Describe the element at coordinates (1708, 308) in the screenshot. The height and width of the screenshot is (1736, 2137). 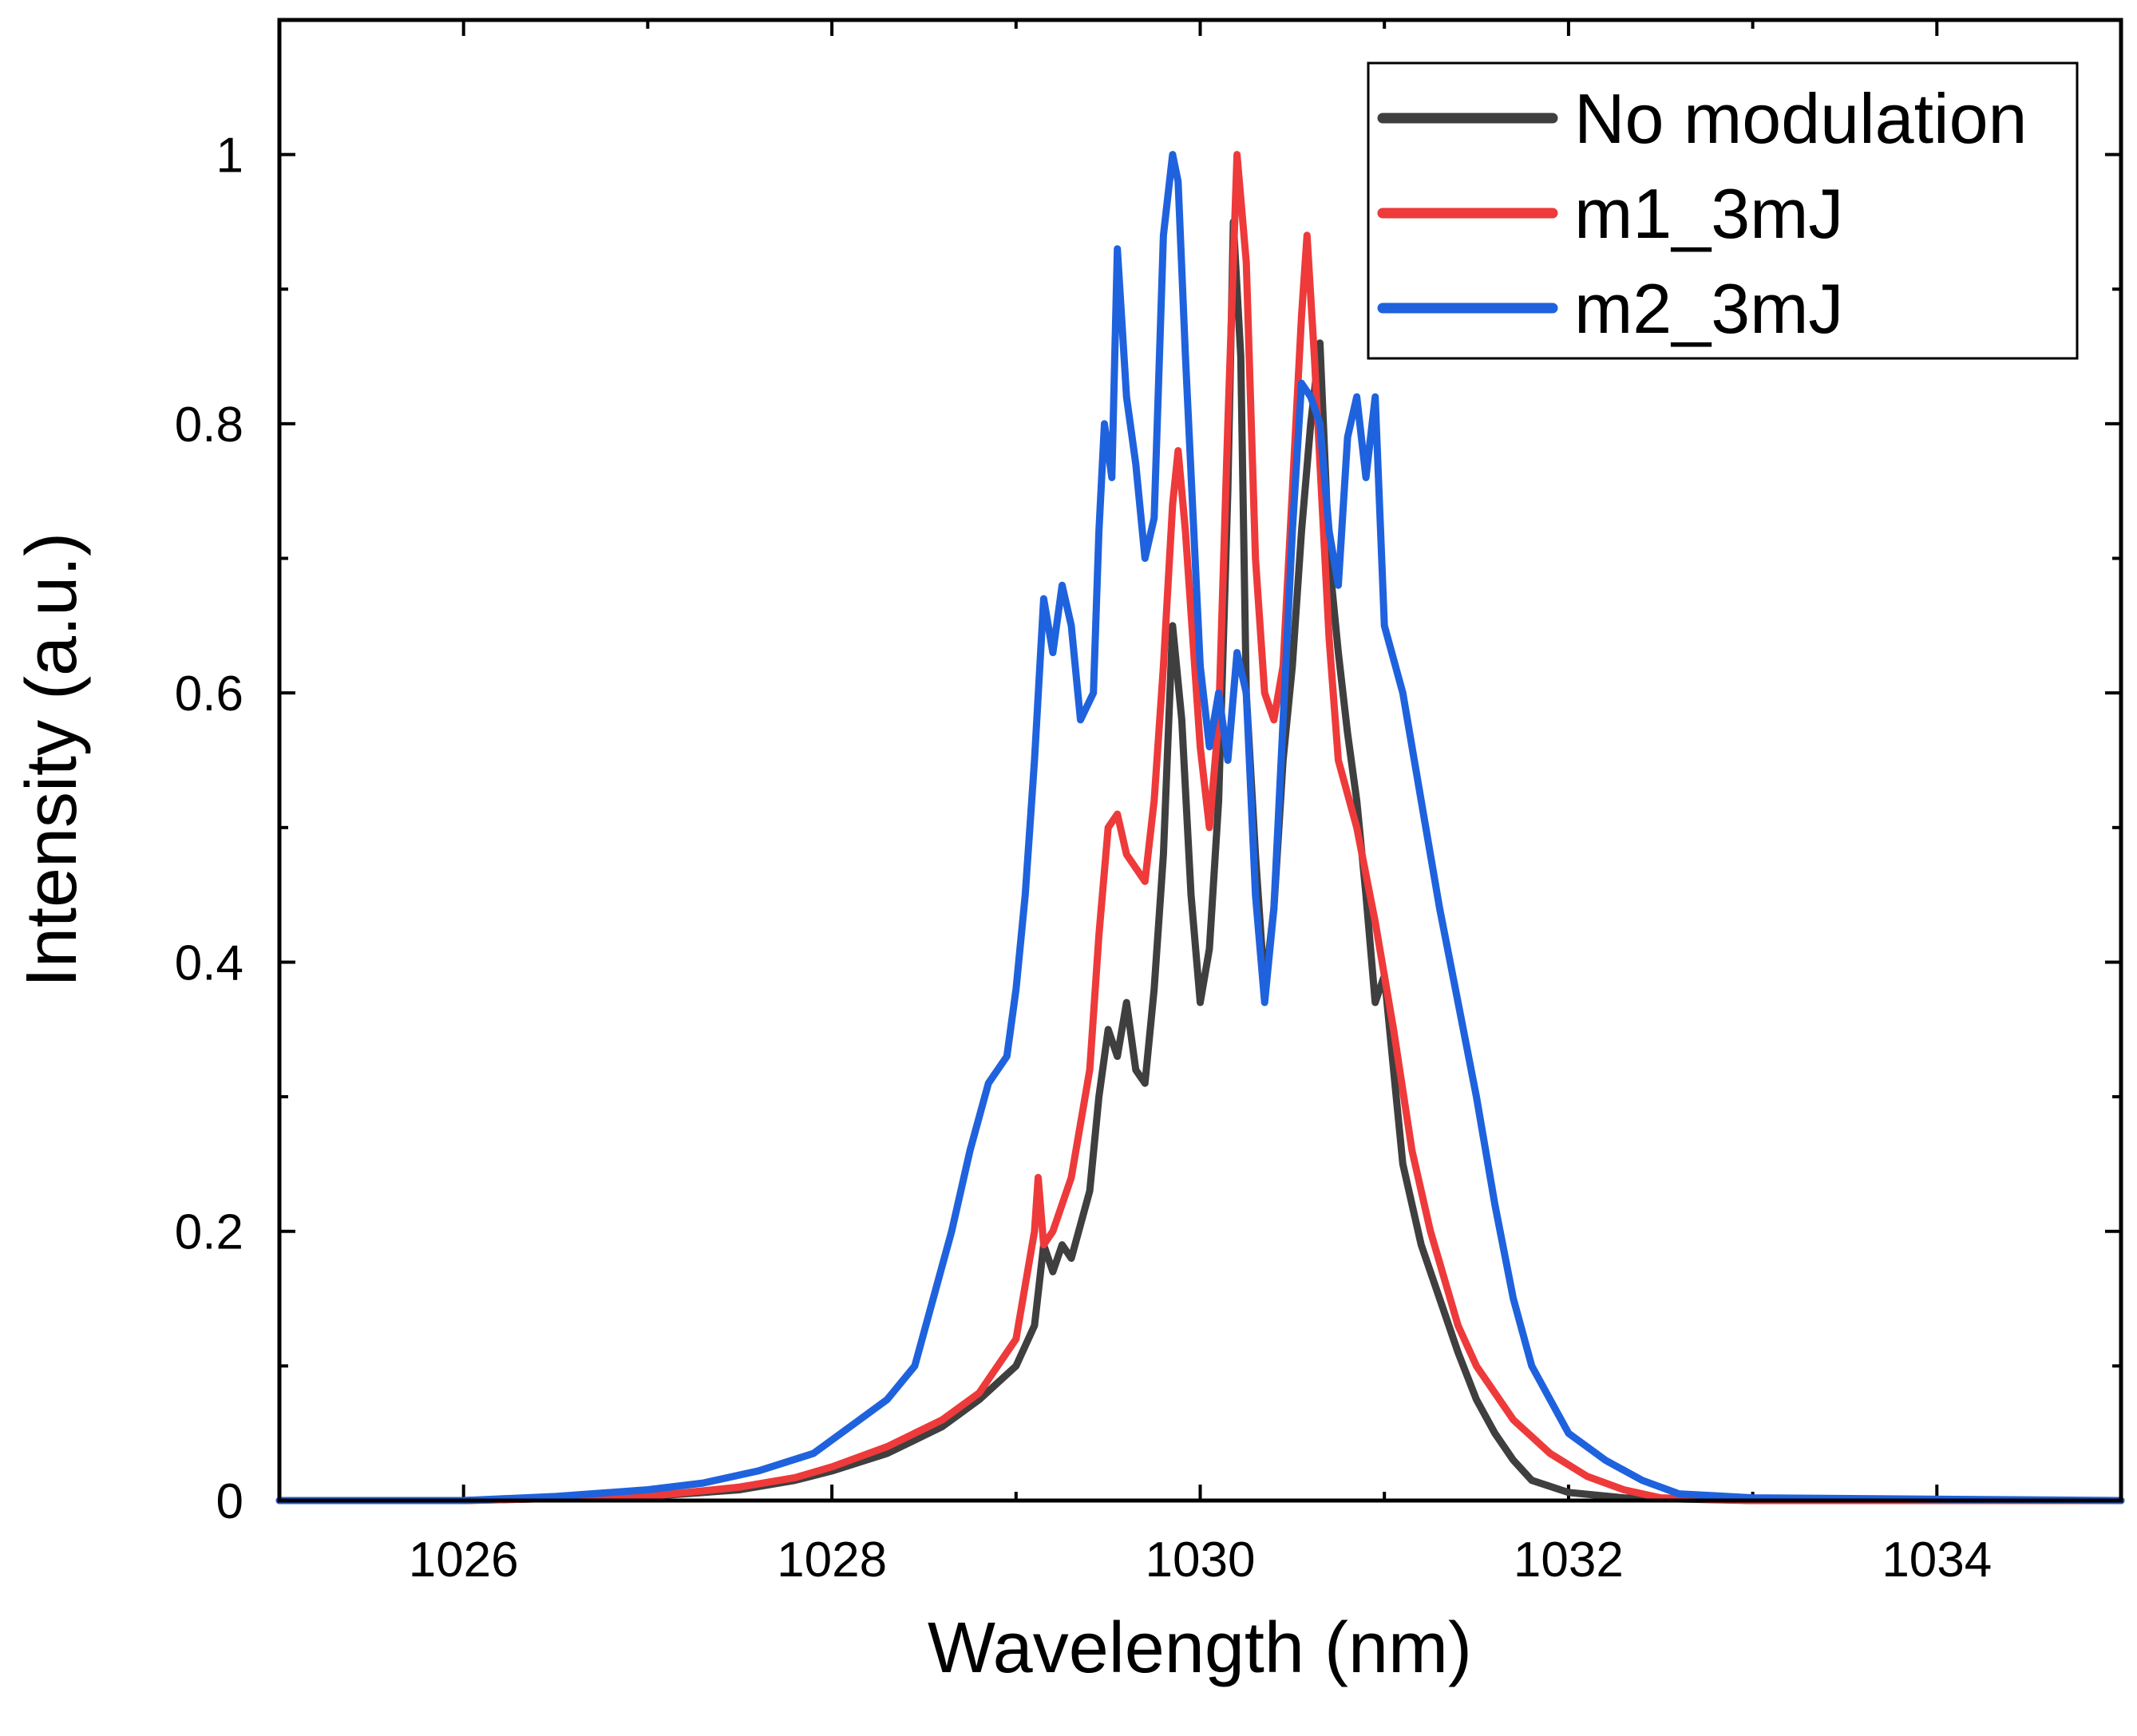
I see `legend-label-3: m2_3mJ` at that location.